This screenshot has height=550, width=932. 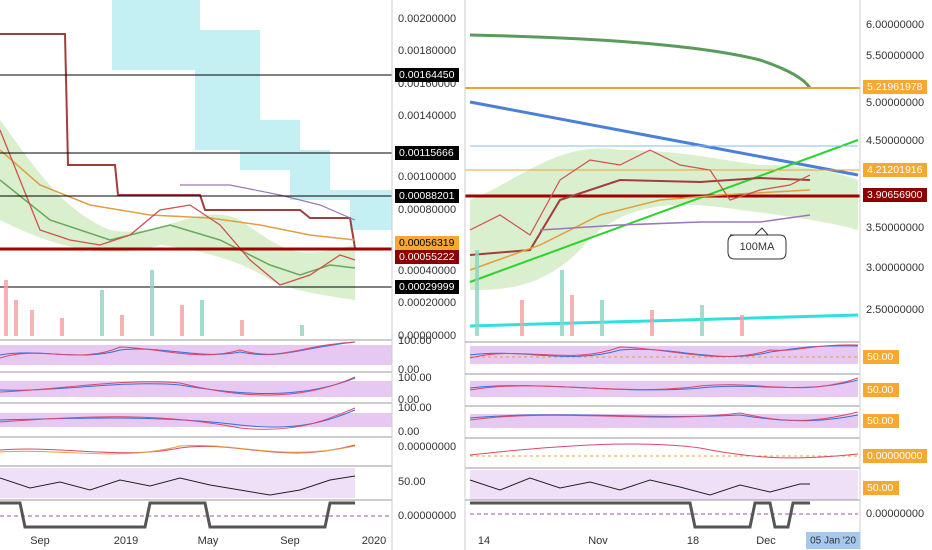 I want to click on time-label: Dec, so click(x=766, y=541).